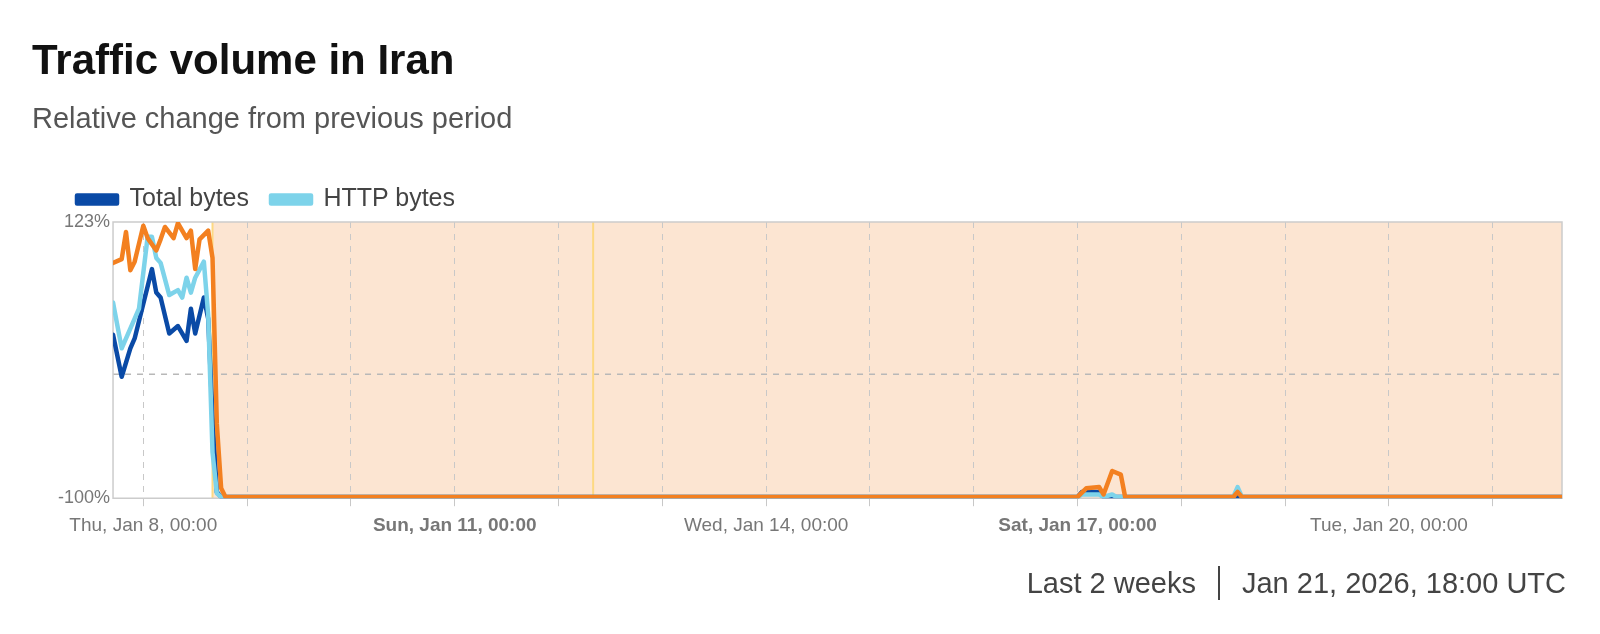 This screenshot has width=1600, height=634. I want to click on x-tick-label: Tue, Jan 20, 00:00, so click(1389, 524).